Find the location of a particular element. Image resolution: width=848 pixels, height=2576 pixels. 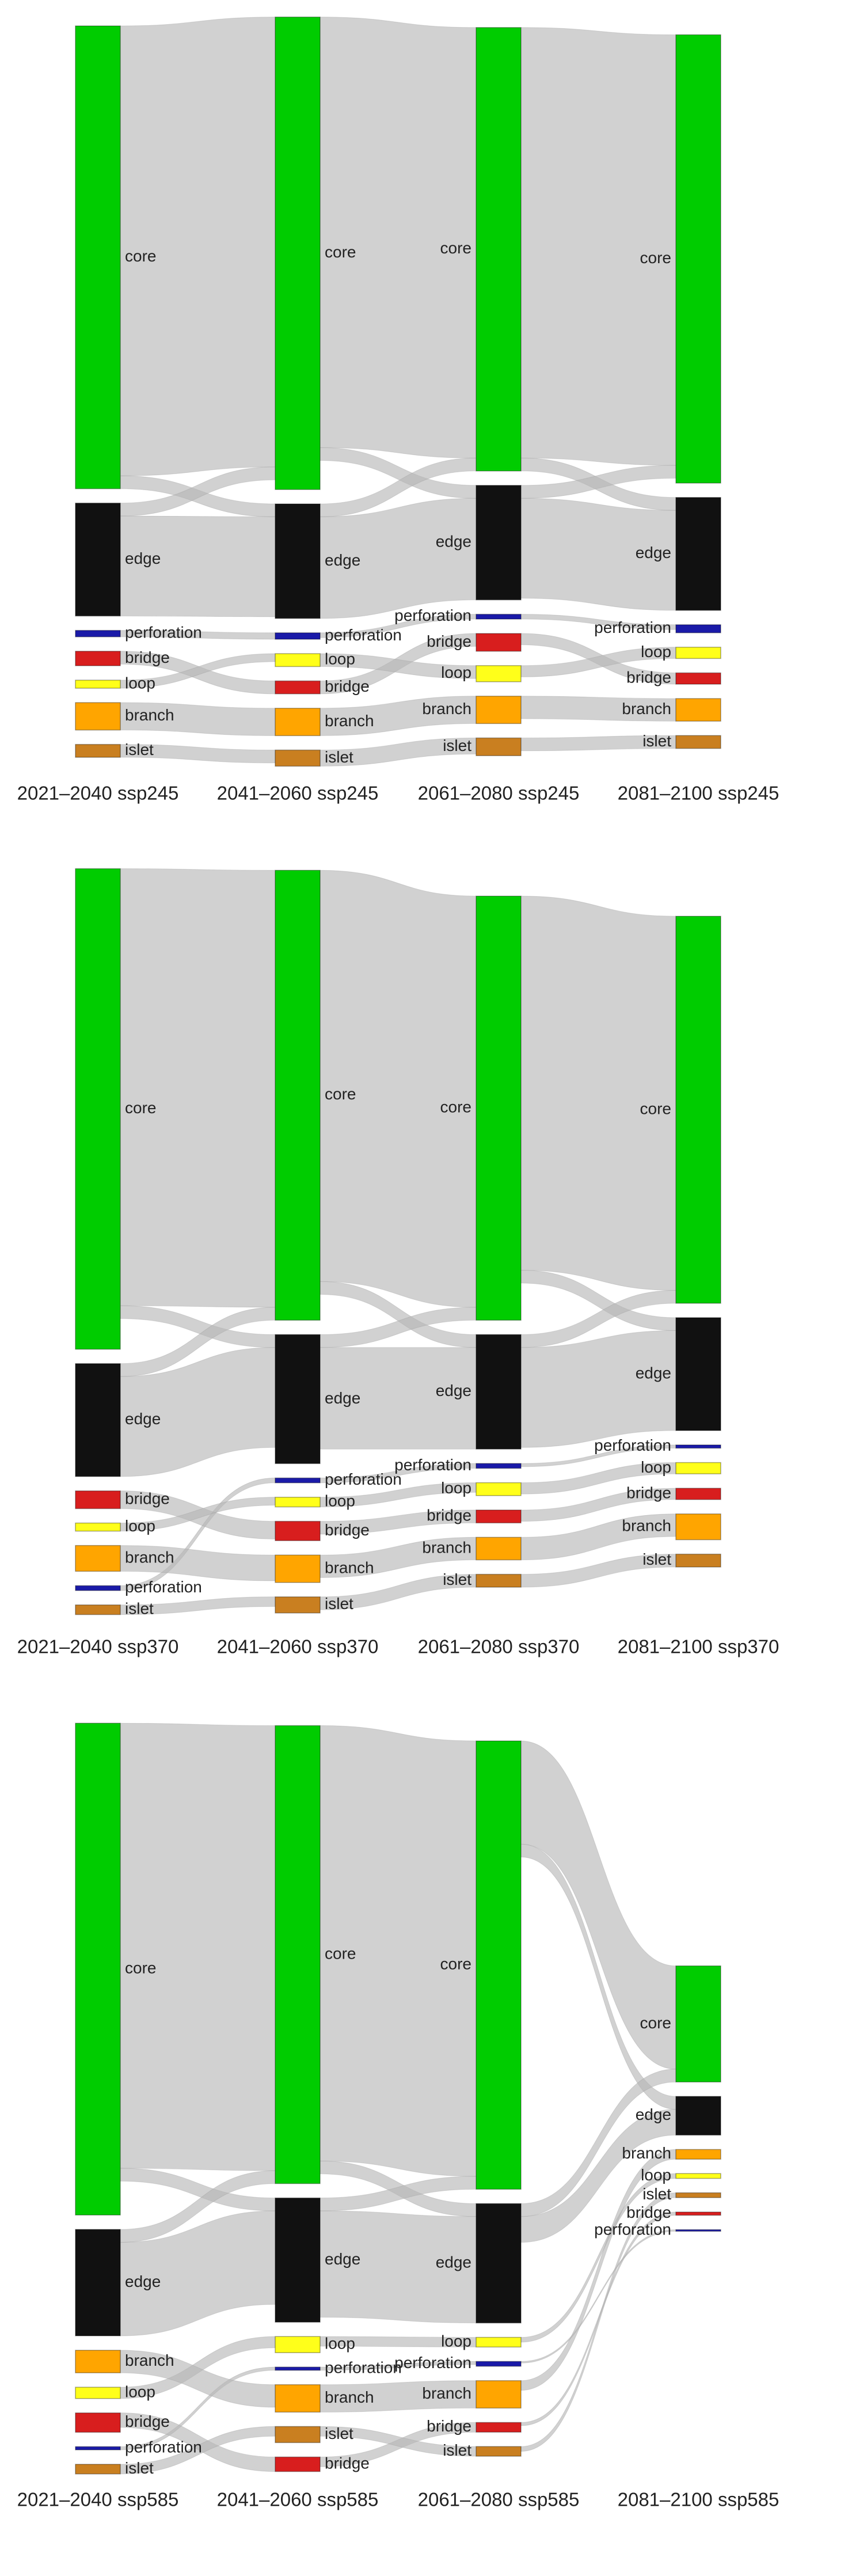

column-label: 2081–2100 ssp585 is located at coordinates (698, 2499).